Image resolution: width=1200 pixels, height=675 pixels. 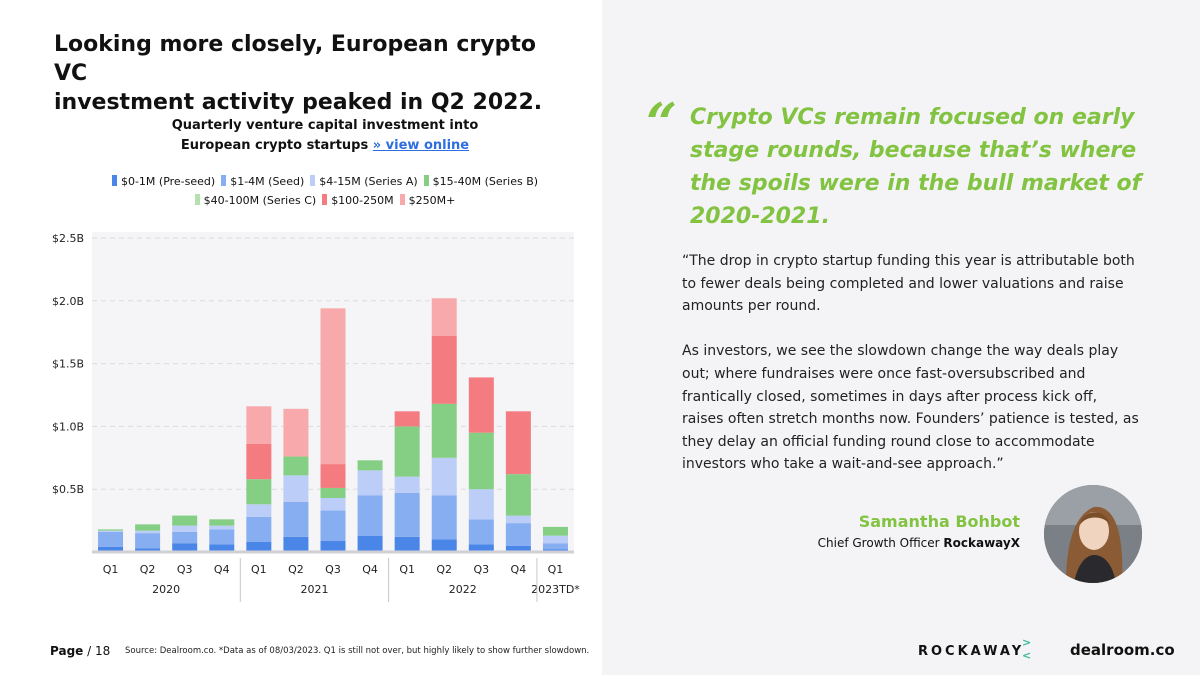 I want to click on chart-title-line-2: European crypto startups, so click(x=274, y=145).